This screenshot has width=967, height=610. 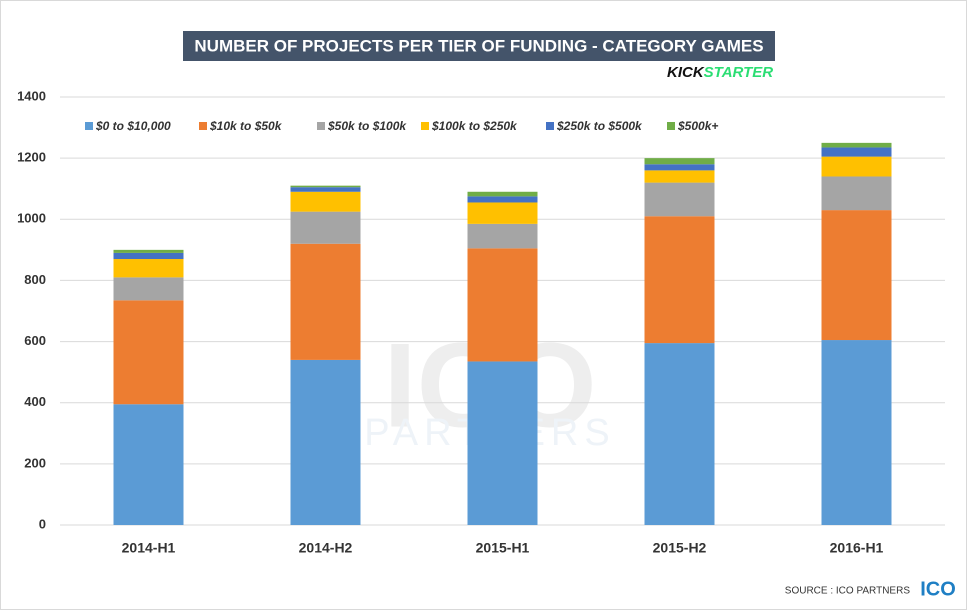 What do you see at coordinates (35, 279) in the screenshot?
I see `y-tick-label: 800` at bounding box center [35, 279].